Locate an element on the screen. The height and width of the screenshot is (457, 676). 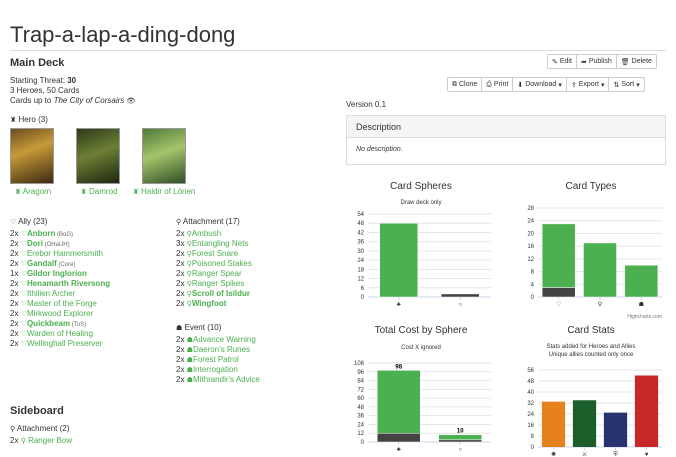
clone-button: ⧉ Clone is located at coordinates (465, 84).